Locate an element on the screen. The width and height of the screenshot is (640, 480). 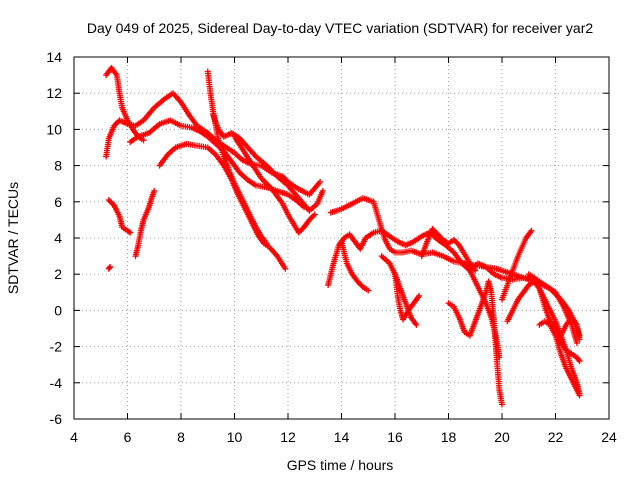
x-tick-label: 22 is located at coordinates (556, 437).